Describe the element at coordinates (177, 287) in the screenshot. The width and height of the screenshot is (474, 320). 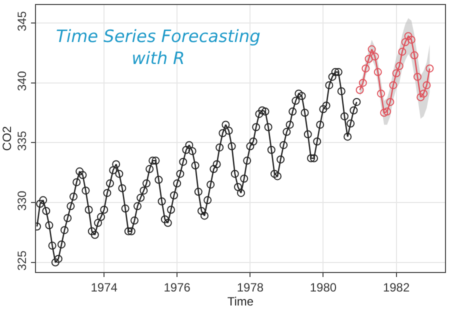
I see `x-tick-label: 1976` at that location.